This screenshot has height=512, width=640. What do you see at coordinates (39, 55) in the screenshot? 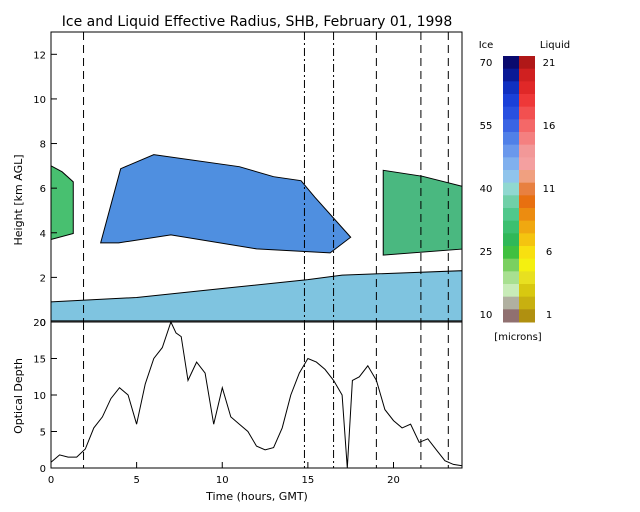
I see `height-tick-label: 12` at bounding box center [39, 55].